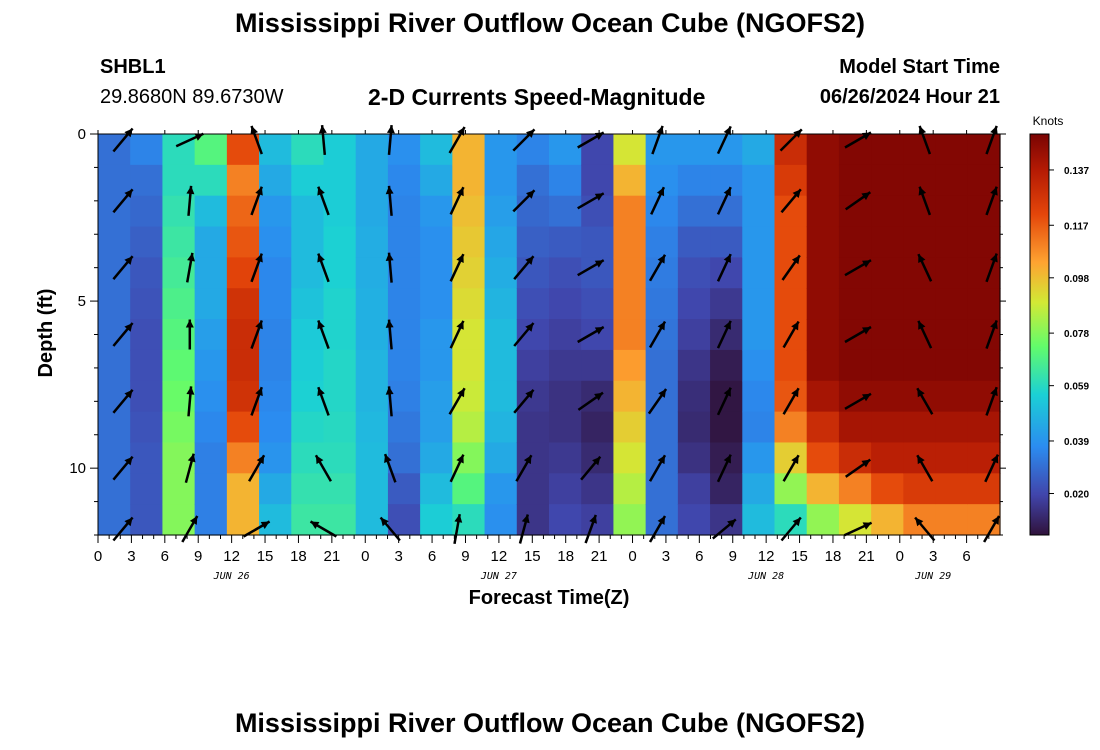 The width and height of the screenshot is (1100, 750). I want to click on x-tick-label: 9, so click(465, 556).